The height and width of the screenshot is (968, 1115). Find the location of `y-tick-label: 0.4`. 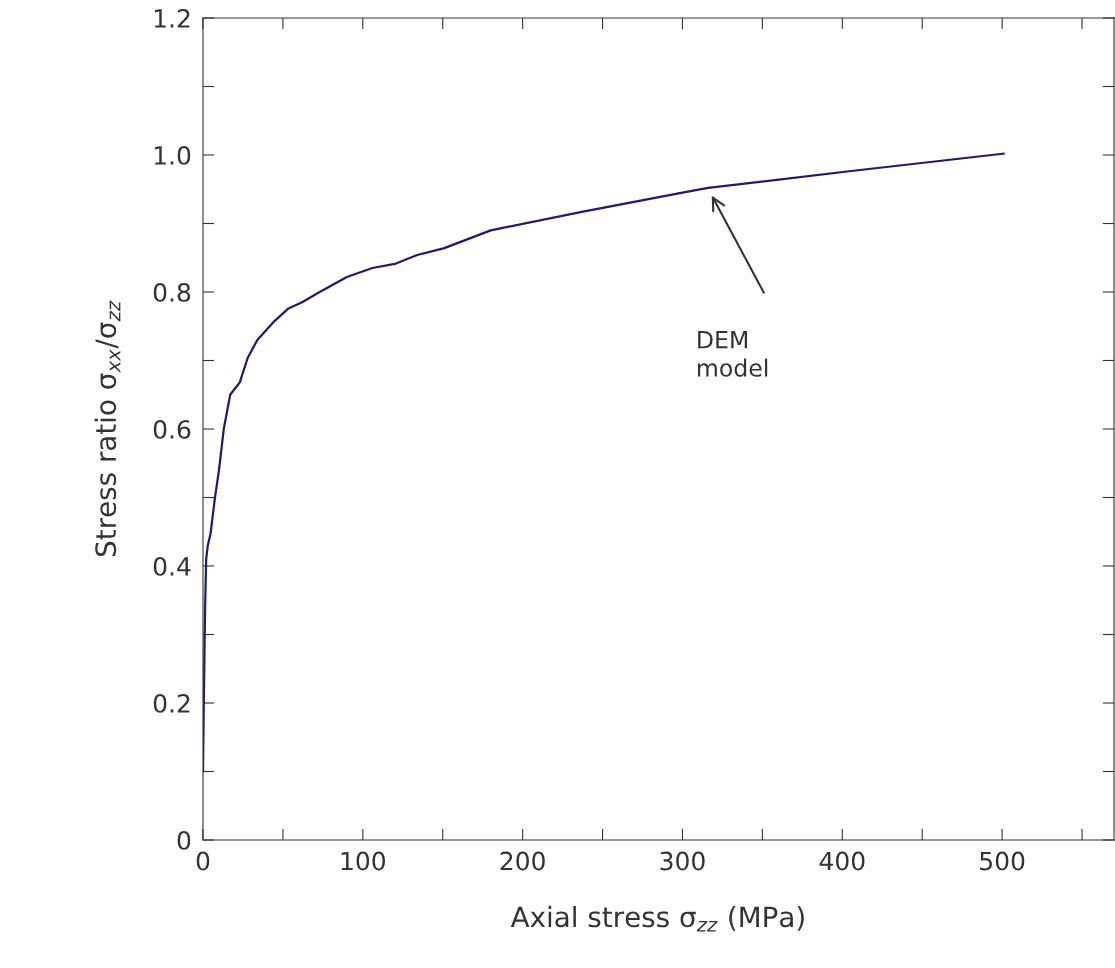

y-tick-label: 0.4 is located at coordinates (172, 566).